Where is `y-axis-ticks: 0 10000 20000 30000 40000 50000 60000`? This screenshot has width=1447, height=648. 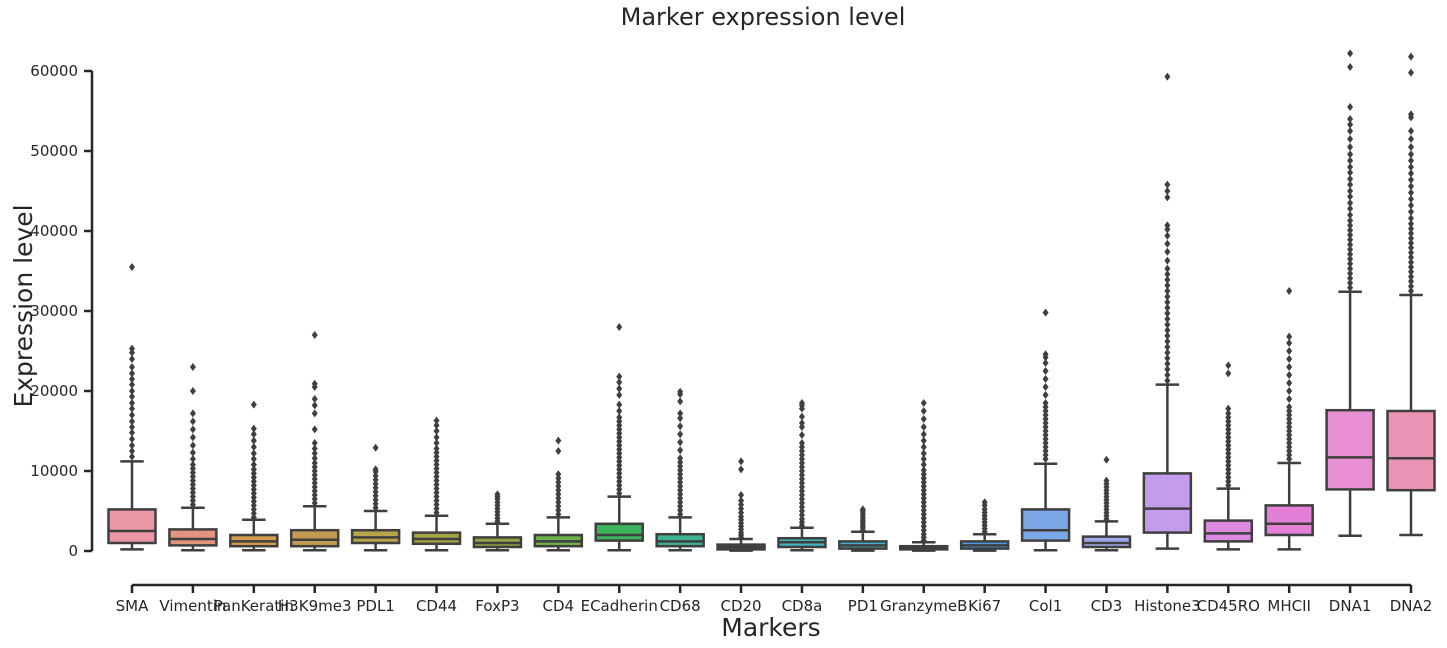
y-axis-ticks: 0 10000 20000 30000 40000 50000 60000 is located at coordinates (61, 311).